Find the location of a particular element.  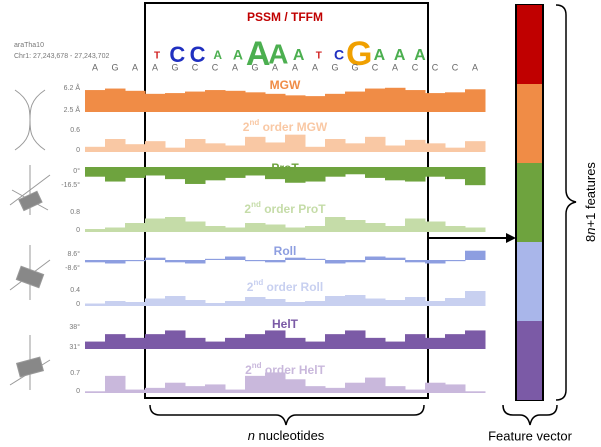

name: Roll is located at coordinates (285, 251).